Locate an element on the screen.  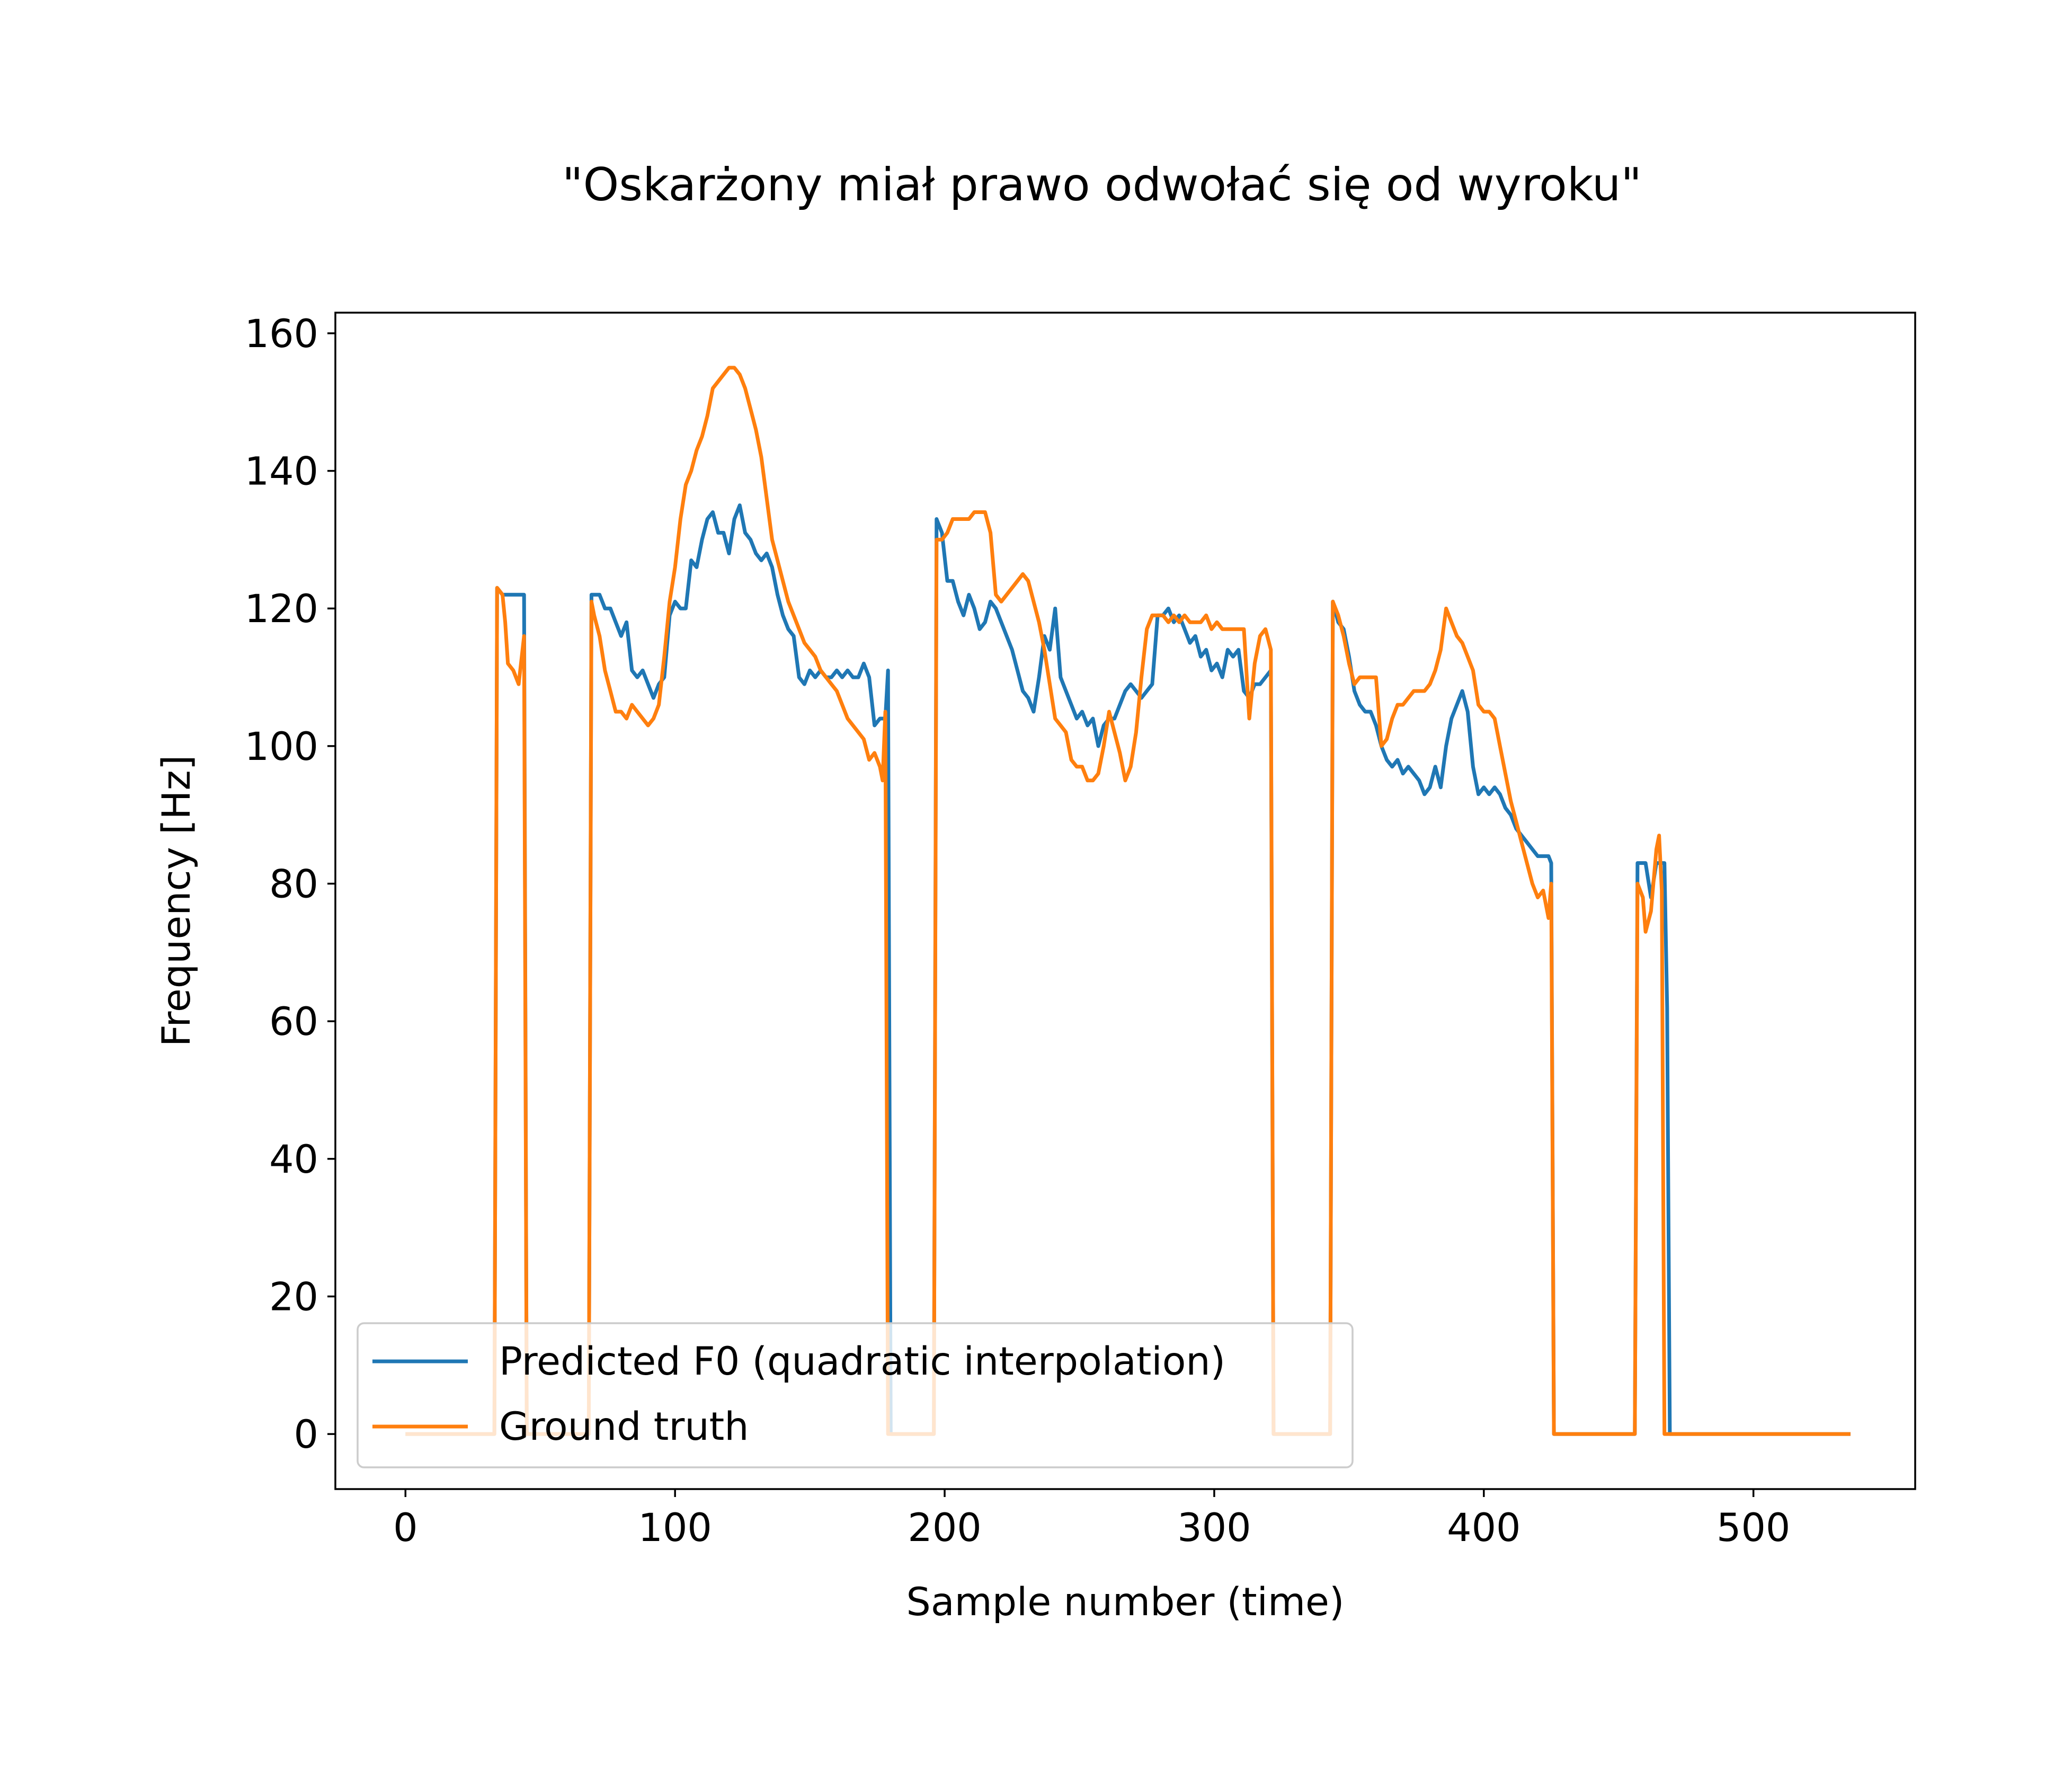
x-axis-label: Sample number (time) is located at coordinates (1125, 1602).